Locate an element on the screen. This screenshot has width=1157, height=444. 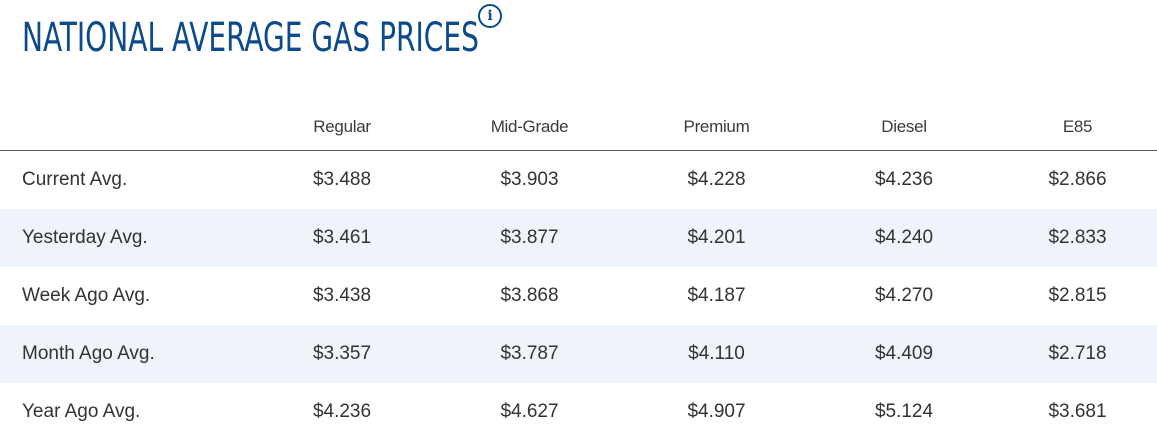
price-cell: $3.438 is located at coordinates (342, 295).